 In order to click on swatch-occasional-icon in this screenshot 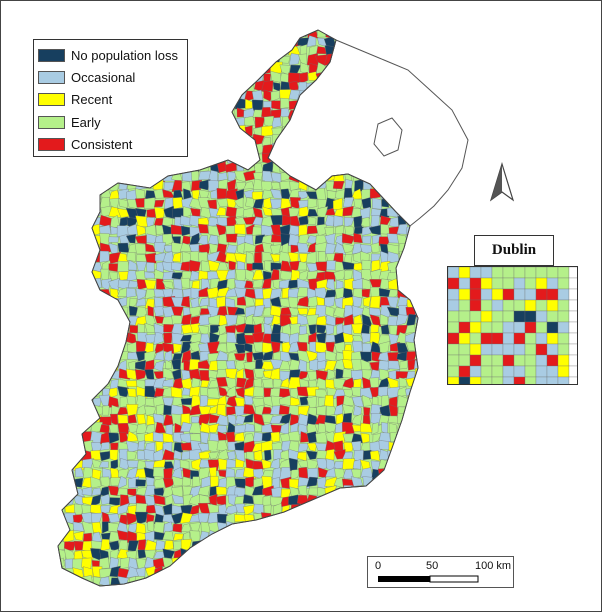, I will do `click(51, 78)`.